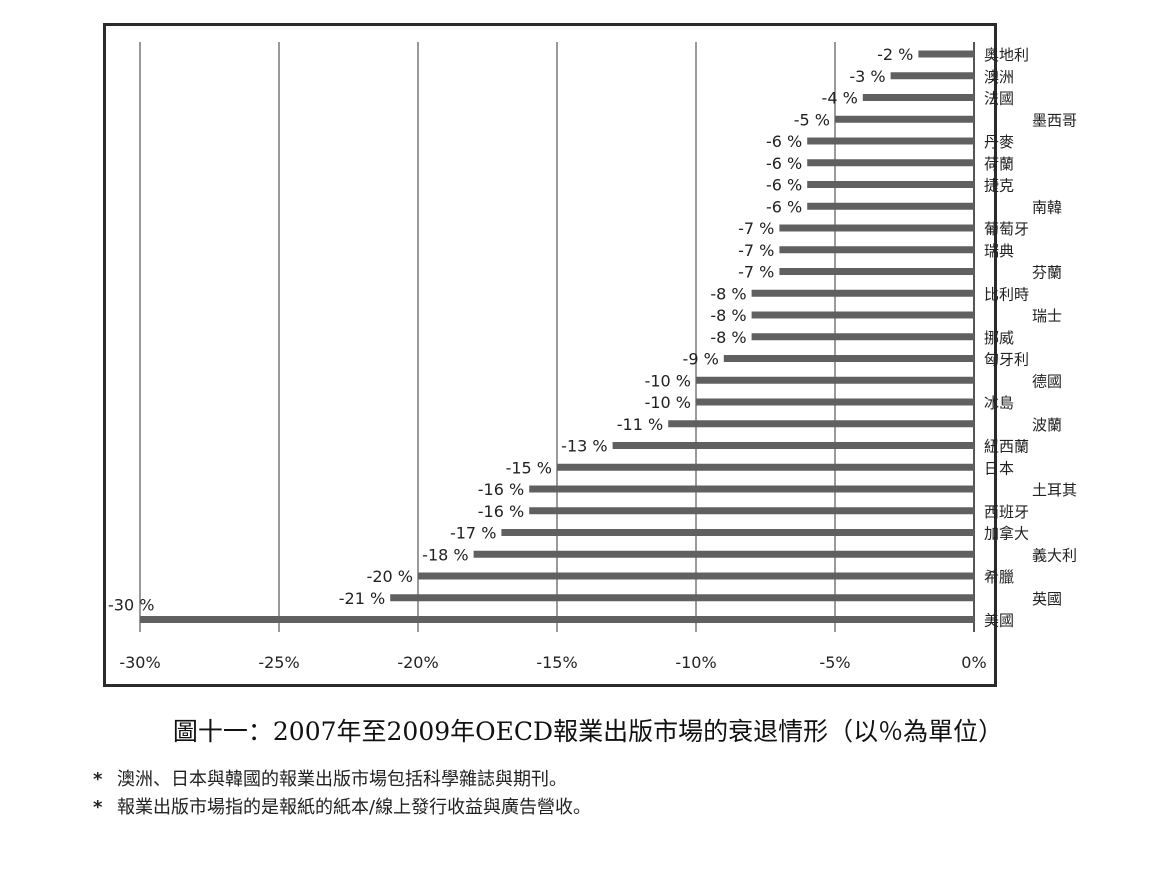 The width and height of the screenshot is (1176, 874). Describe the element at coordinates (131, 605) in the screenshot. I see `value-label: -30 %` at that location.